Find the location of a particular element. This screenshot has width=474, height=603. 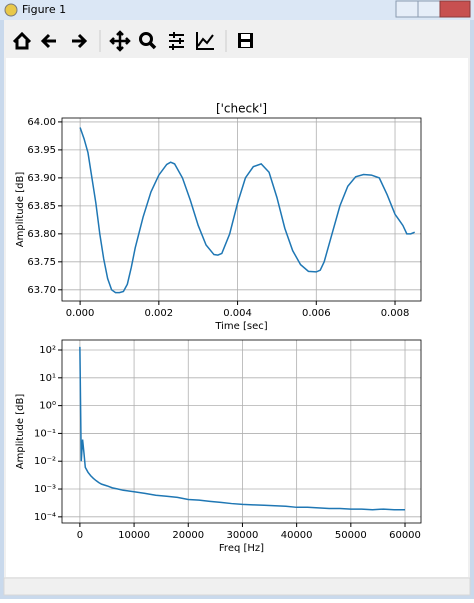

x-tick-label: 0.004 is located at coordinates (237, 313).